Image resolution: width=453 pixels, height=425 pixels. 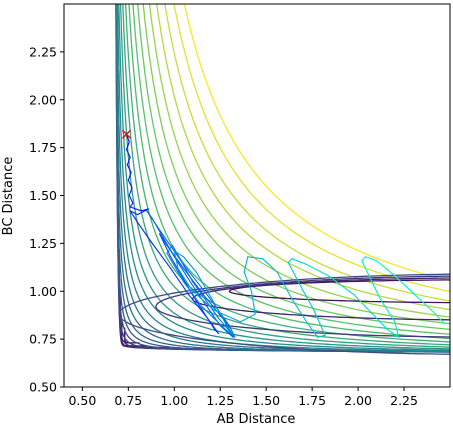 What do you see at coordinates (43, 51) in the screenshot?
I see `y-tick-label-7: 2.25` at bounding box center [43, 51].